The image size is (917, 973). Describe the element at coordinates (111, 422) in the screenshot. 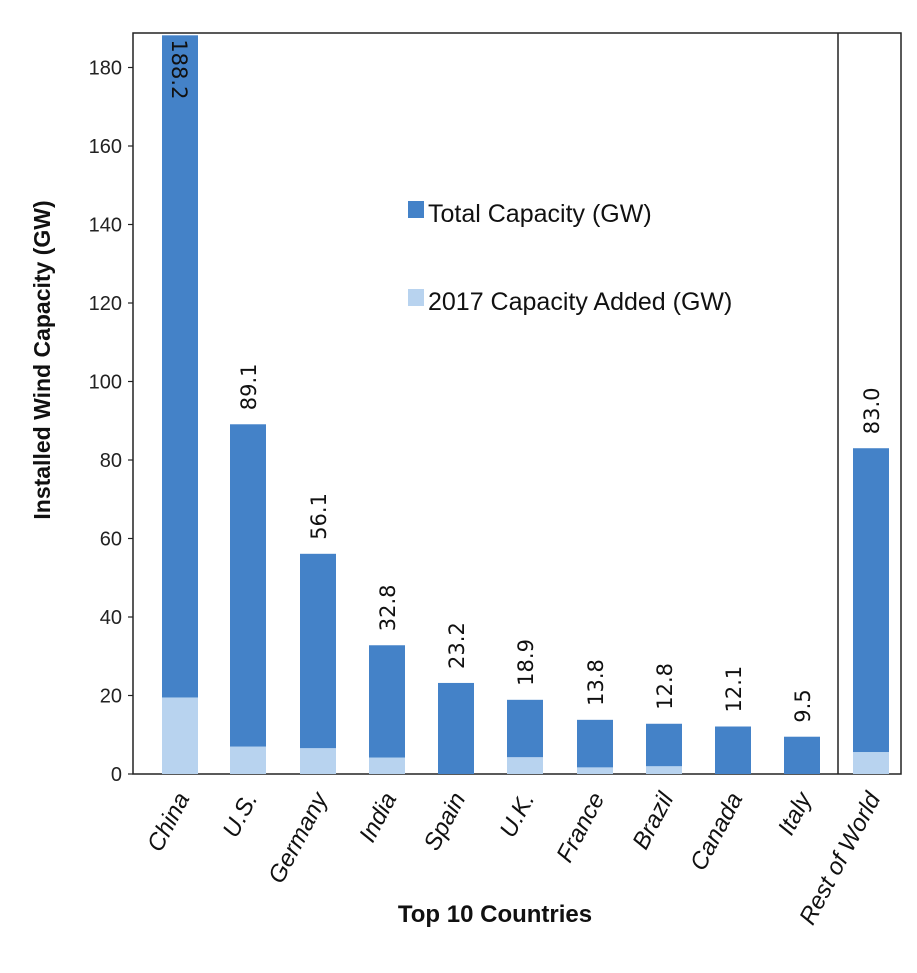

I see `y-axis: 0 20 40 60 80 100 120 140 160 180` at that location.